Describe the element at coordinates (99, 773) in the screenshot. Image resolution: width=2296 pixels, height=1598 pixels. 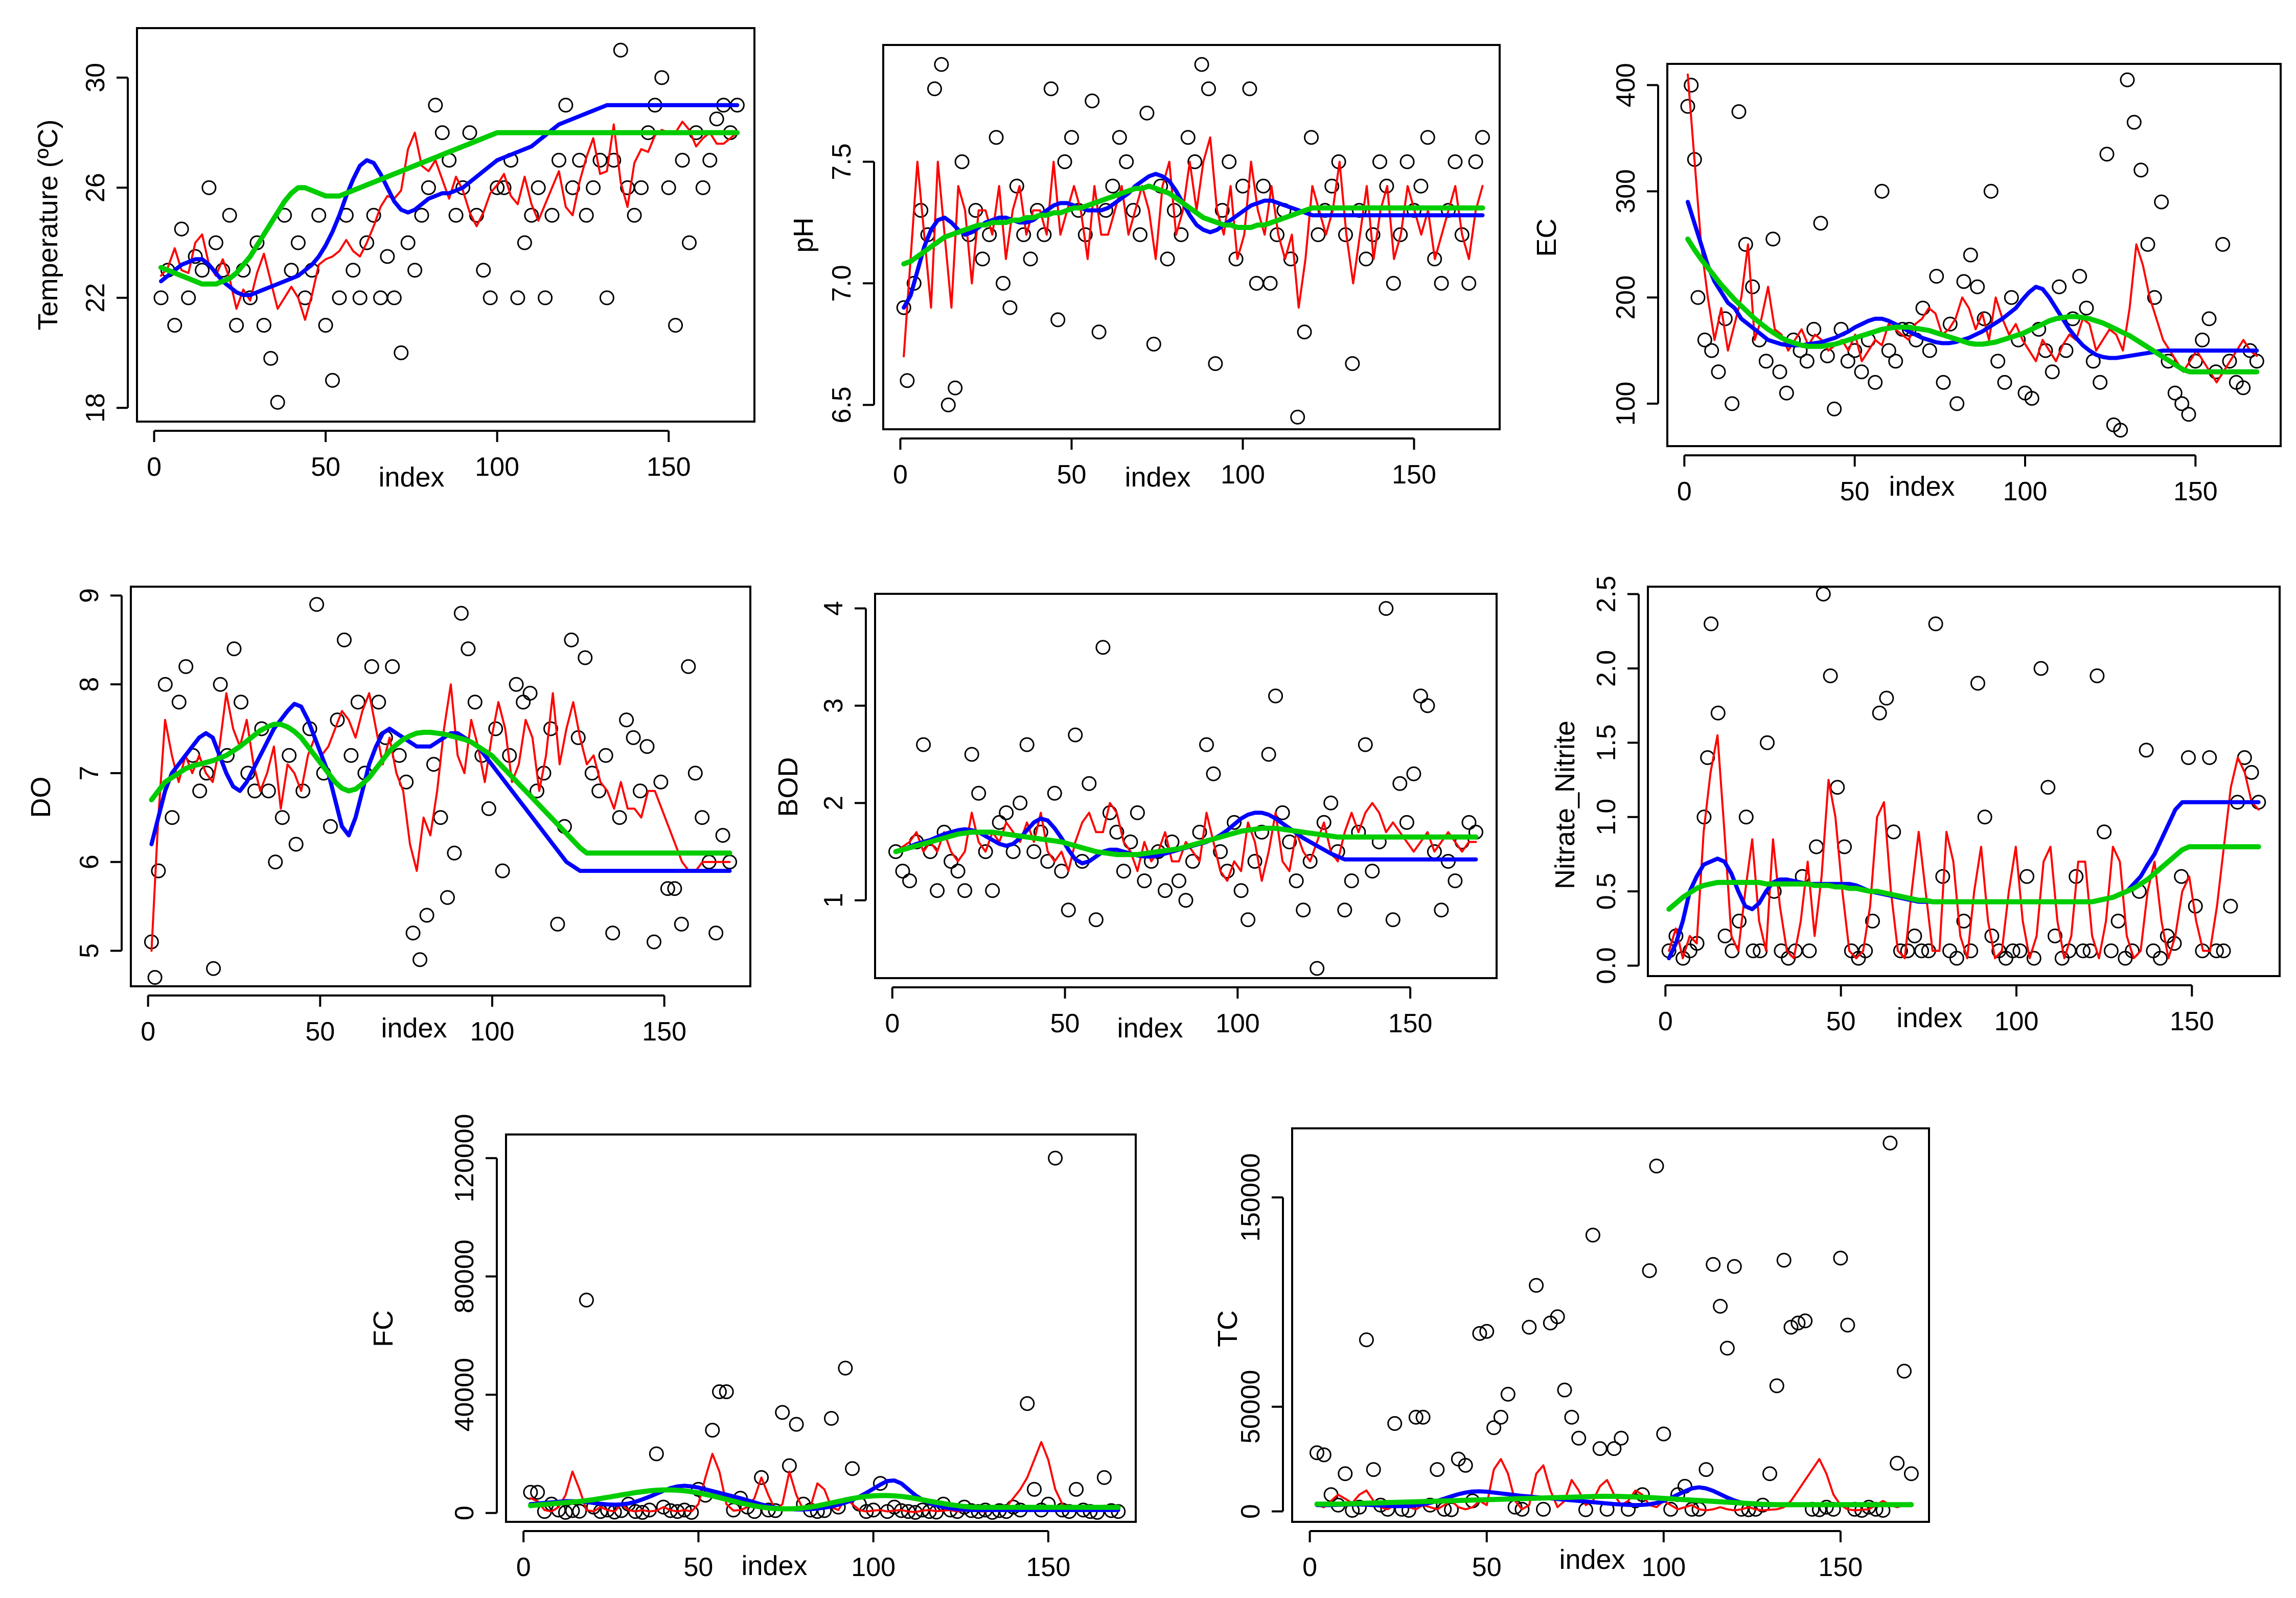
I see `y-axis: 5 6 7 8 9` at that location.